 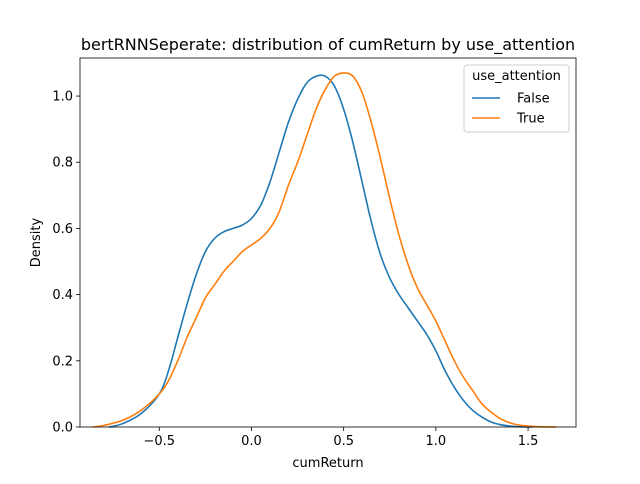 I want to click on legend-title: use_attention, so click(x=516, y=76).